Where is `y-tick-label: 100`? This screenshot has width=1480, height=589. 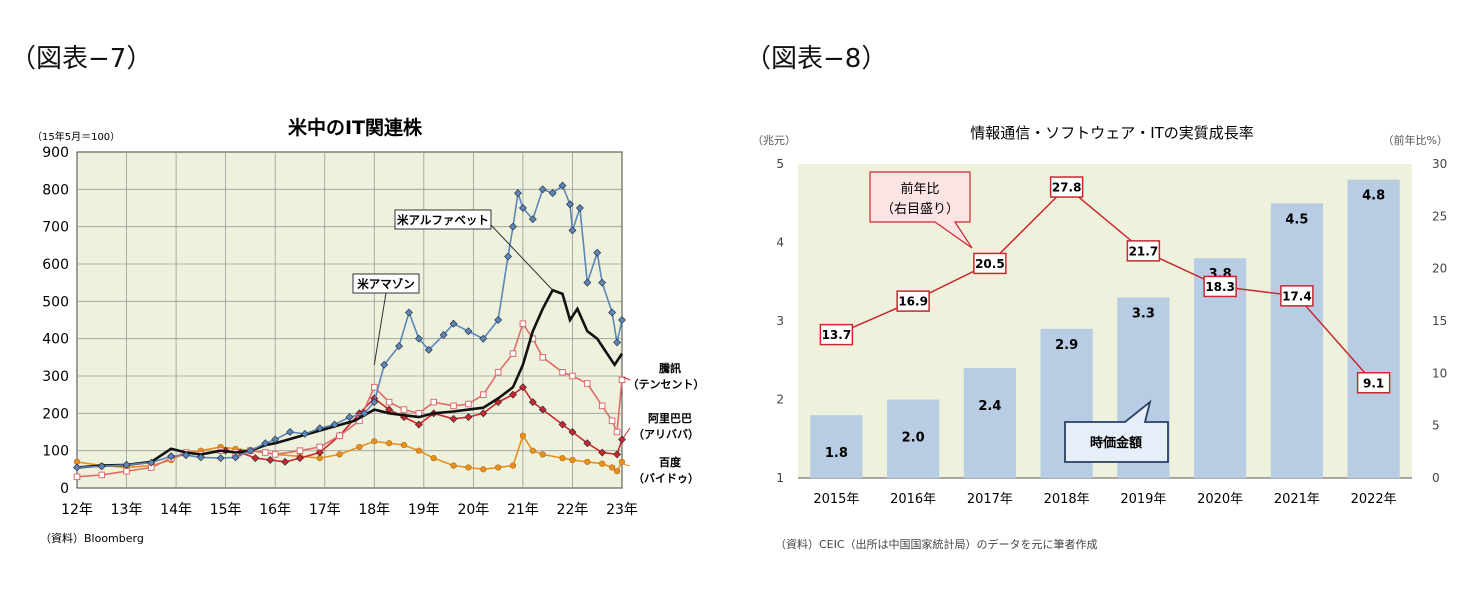 y-tick-label: 100 is located at coordinates (55, 452).